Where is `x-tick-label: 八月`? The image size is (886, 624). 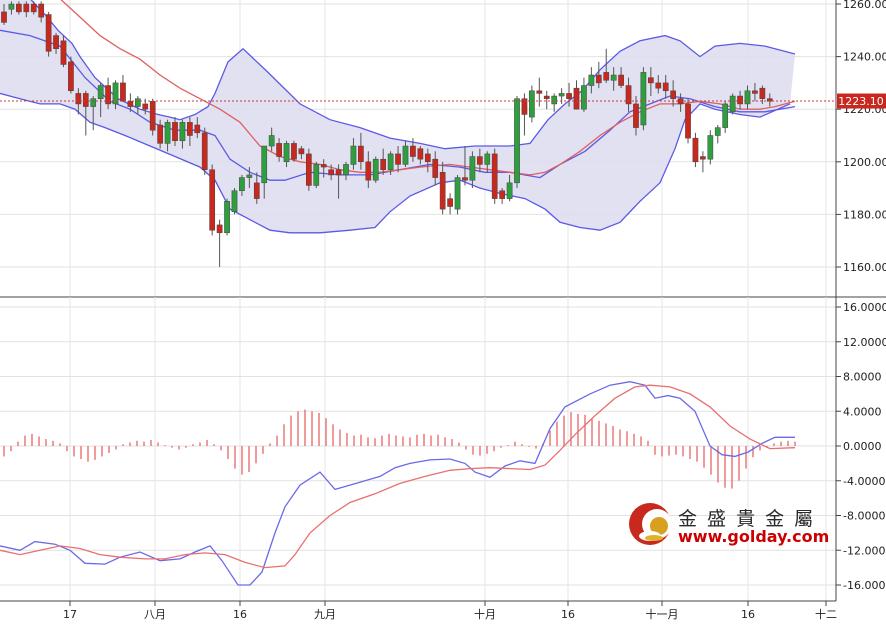 x-tick-label: 八月 is located at coordinates (155, 614).